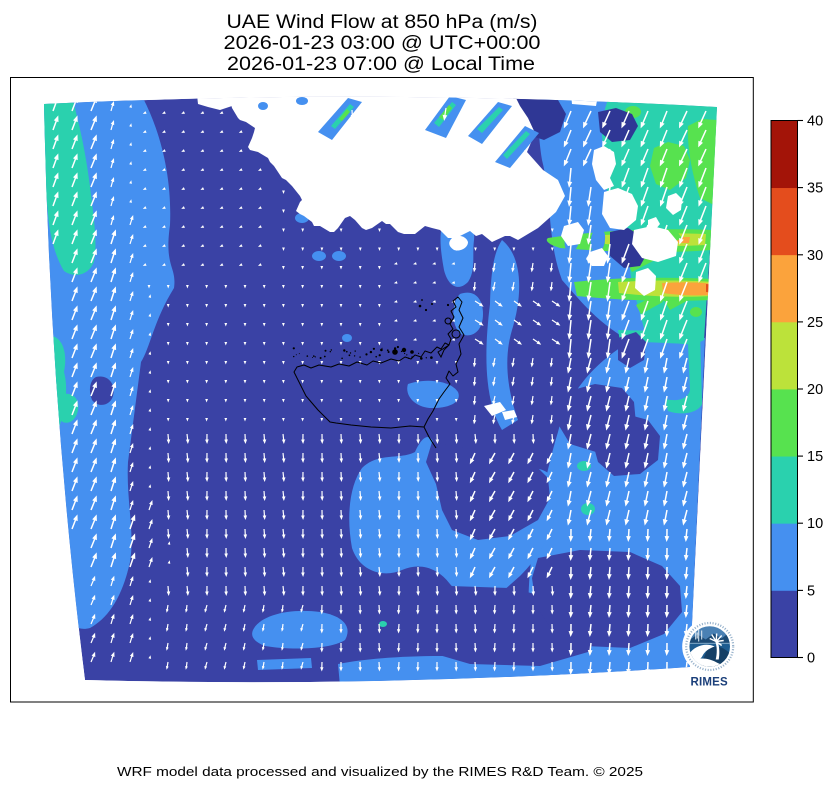 The image size is (835, 788). I want to click on svg-text: 0, so click(811, 659).